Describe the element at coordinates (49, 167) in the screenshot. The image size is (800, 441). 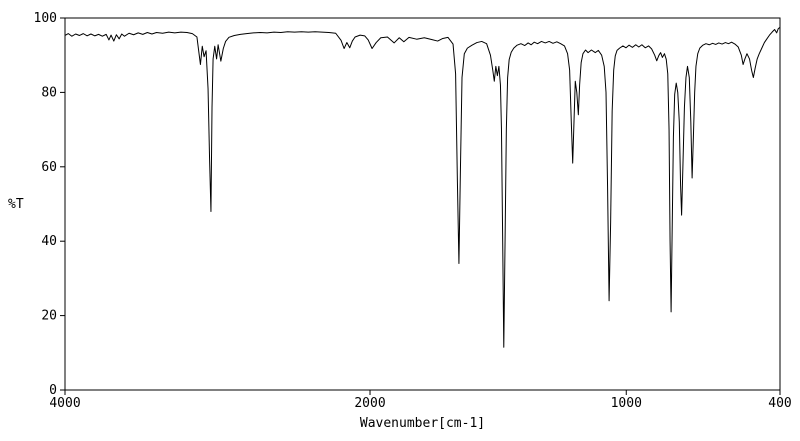
I see `y-tick-label: 60` at that location.